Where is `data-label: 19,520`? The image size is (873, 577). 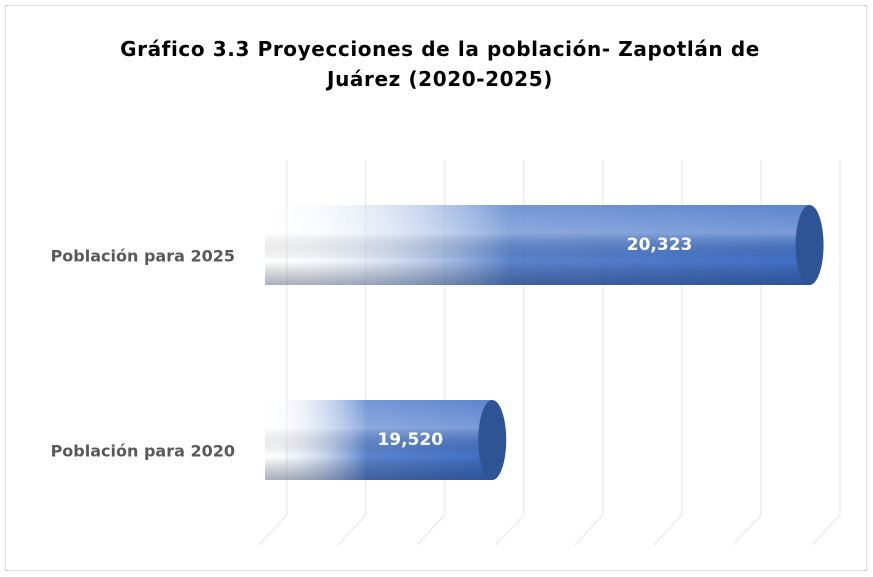
data-label: 19,520 is located at coordinates (410, 440).